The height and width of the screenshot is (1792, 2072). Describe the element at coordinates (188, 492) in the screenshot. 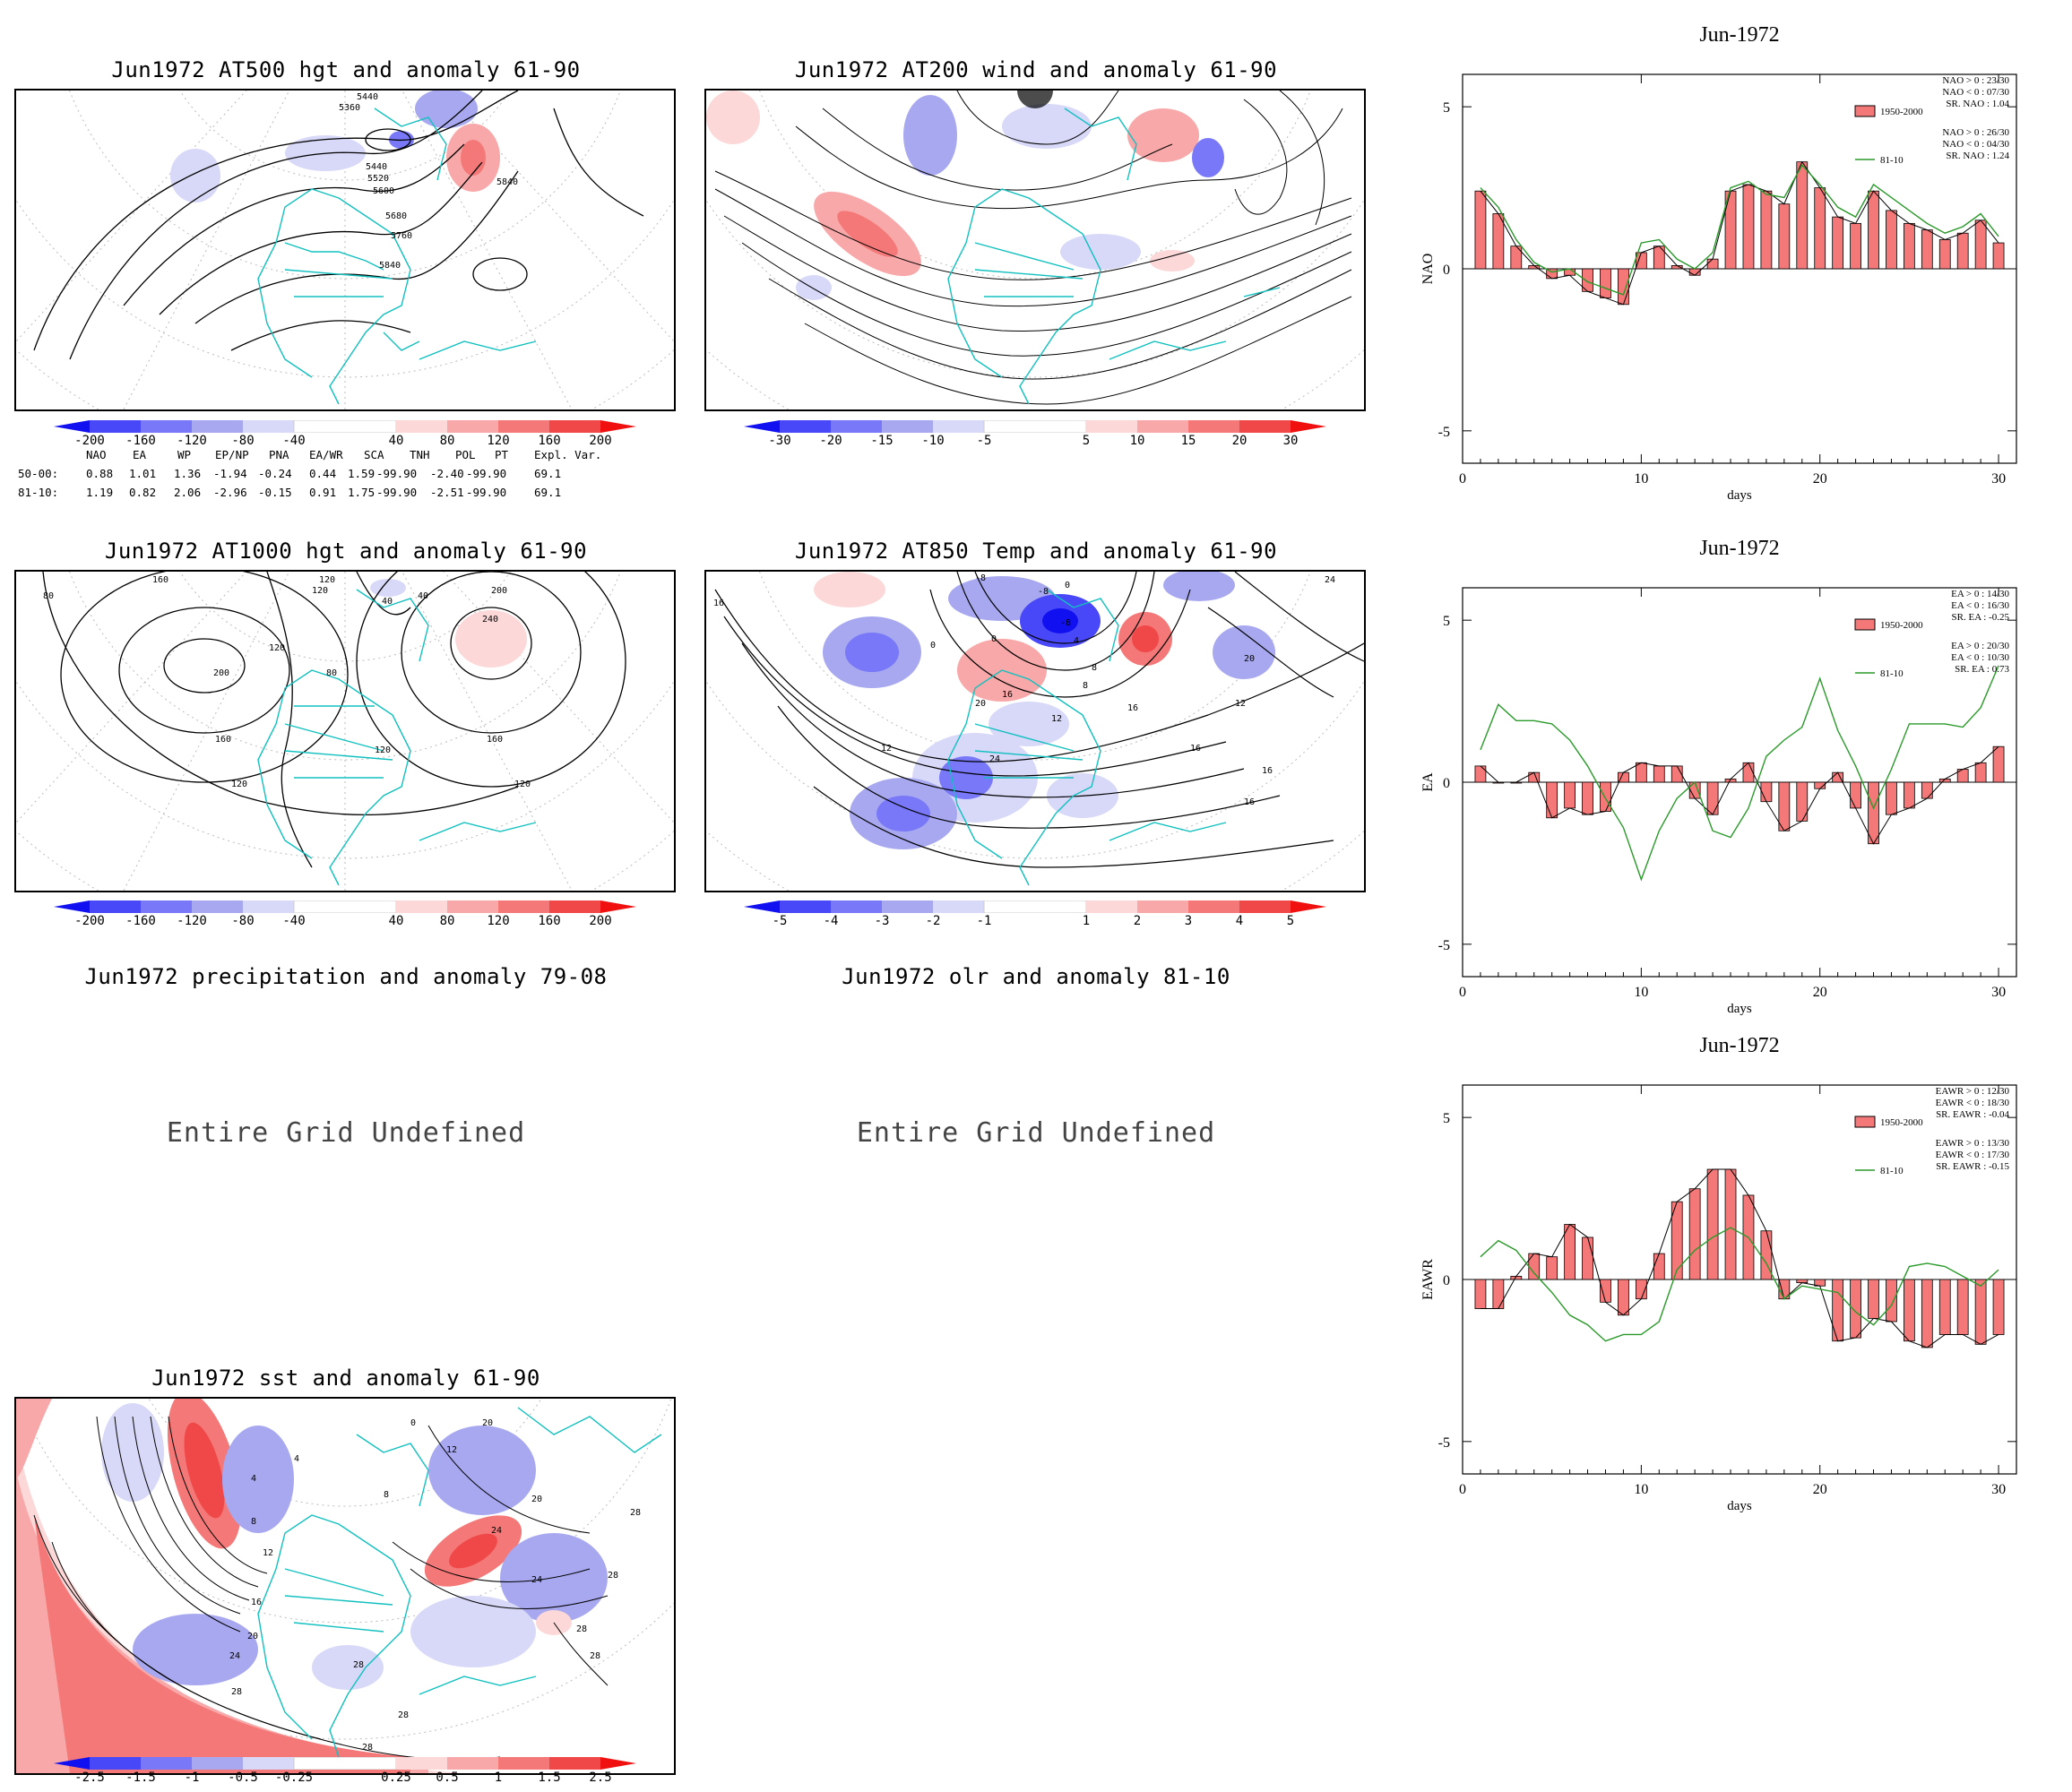

I see `index-value: 2.06` at that location.